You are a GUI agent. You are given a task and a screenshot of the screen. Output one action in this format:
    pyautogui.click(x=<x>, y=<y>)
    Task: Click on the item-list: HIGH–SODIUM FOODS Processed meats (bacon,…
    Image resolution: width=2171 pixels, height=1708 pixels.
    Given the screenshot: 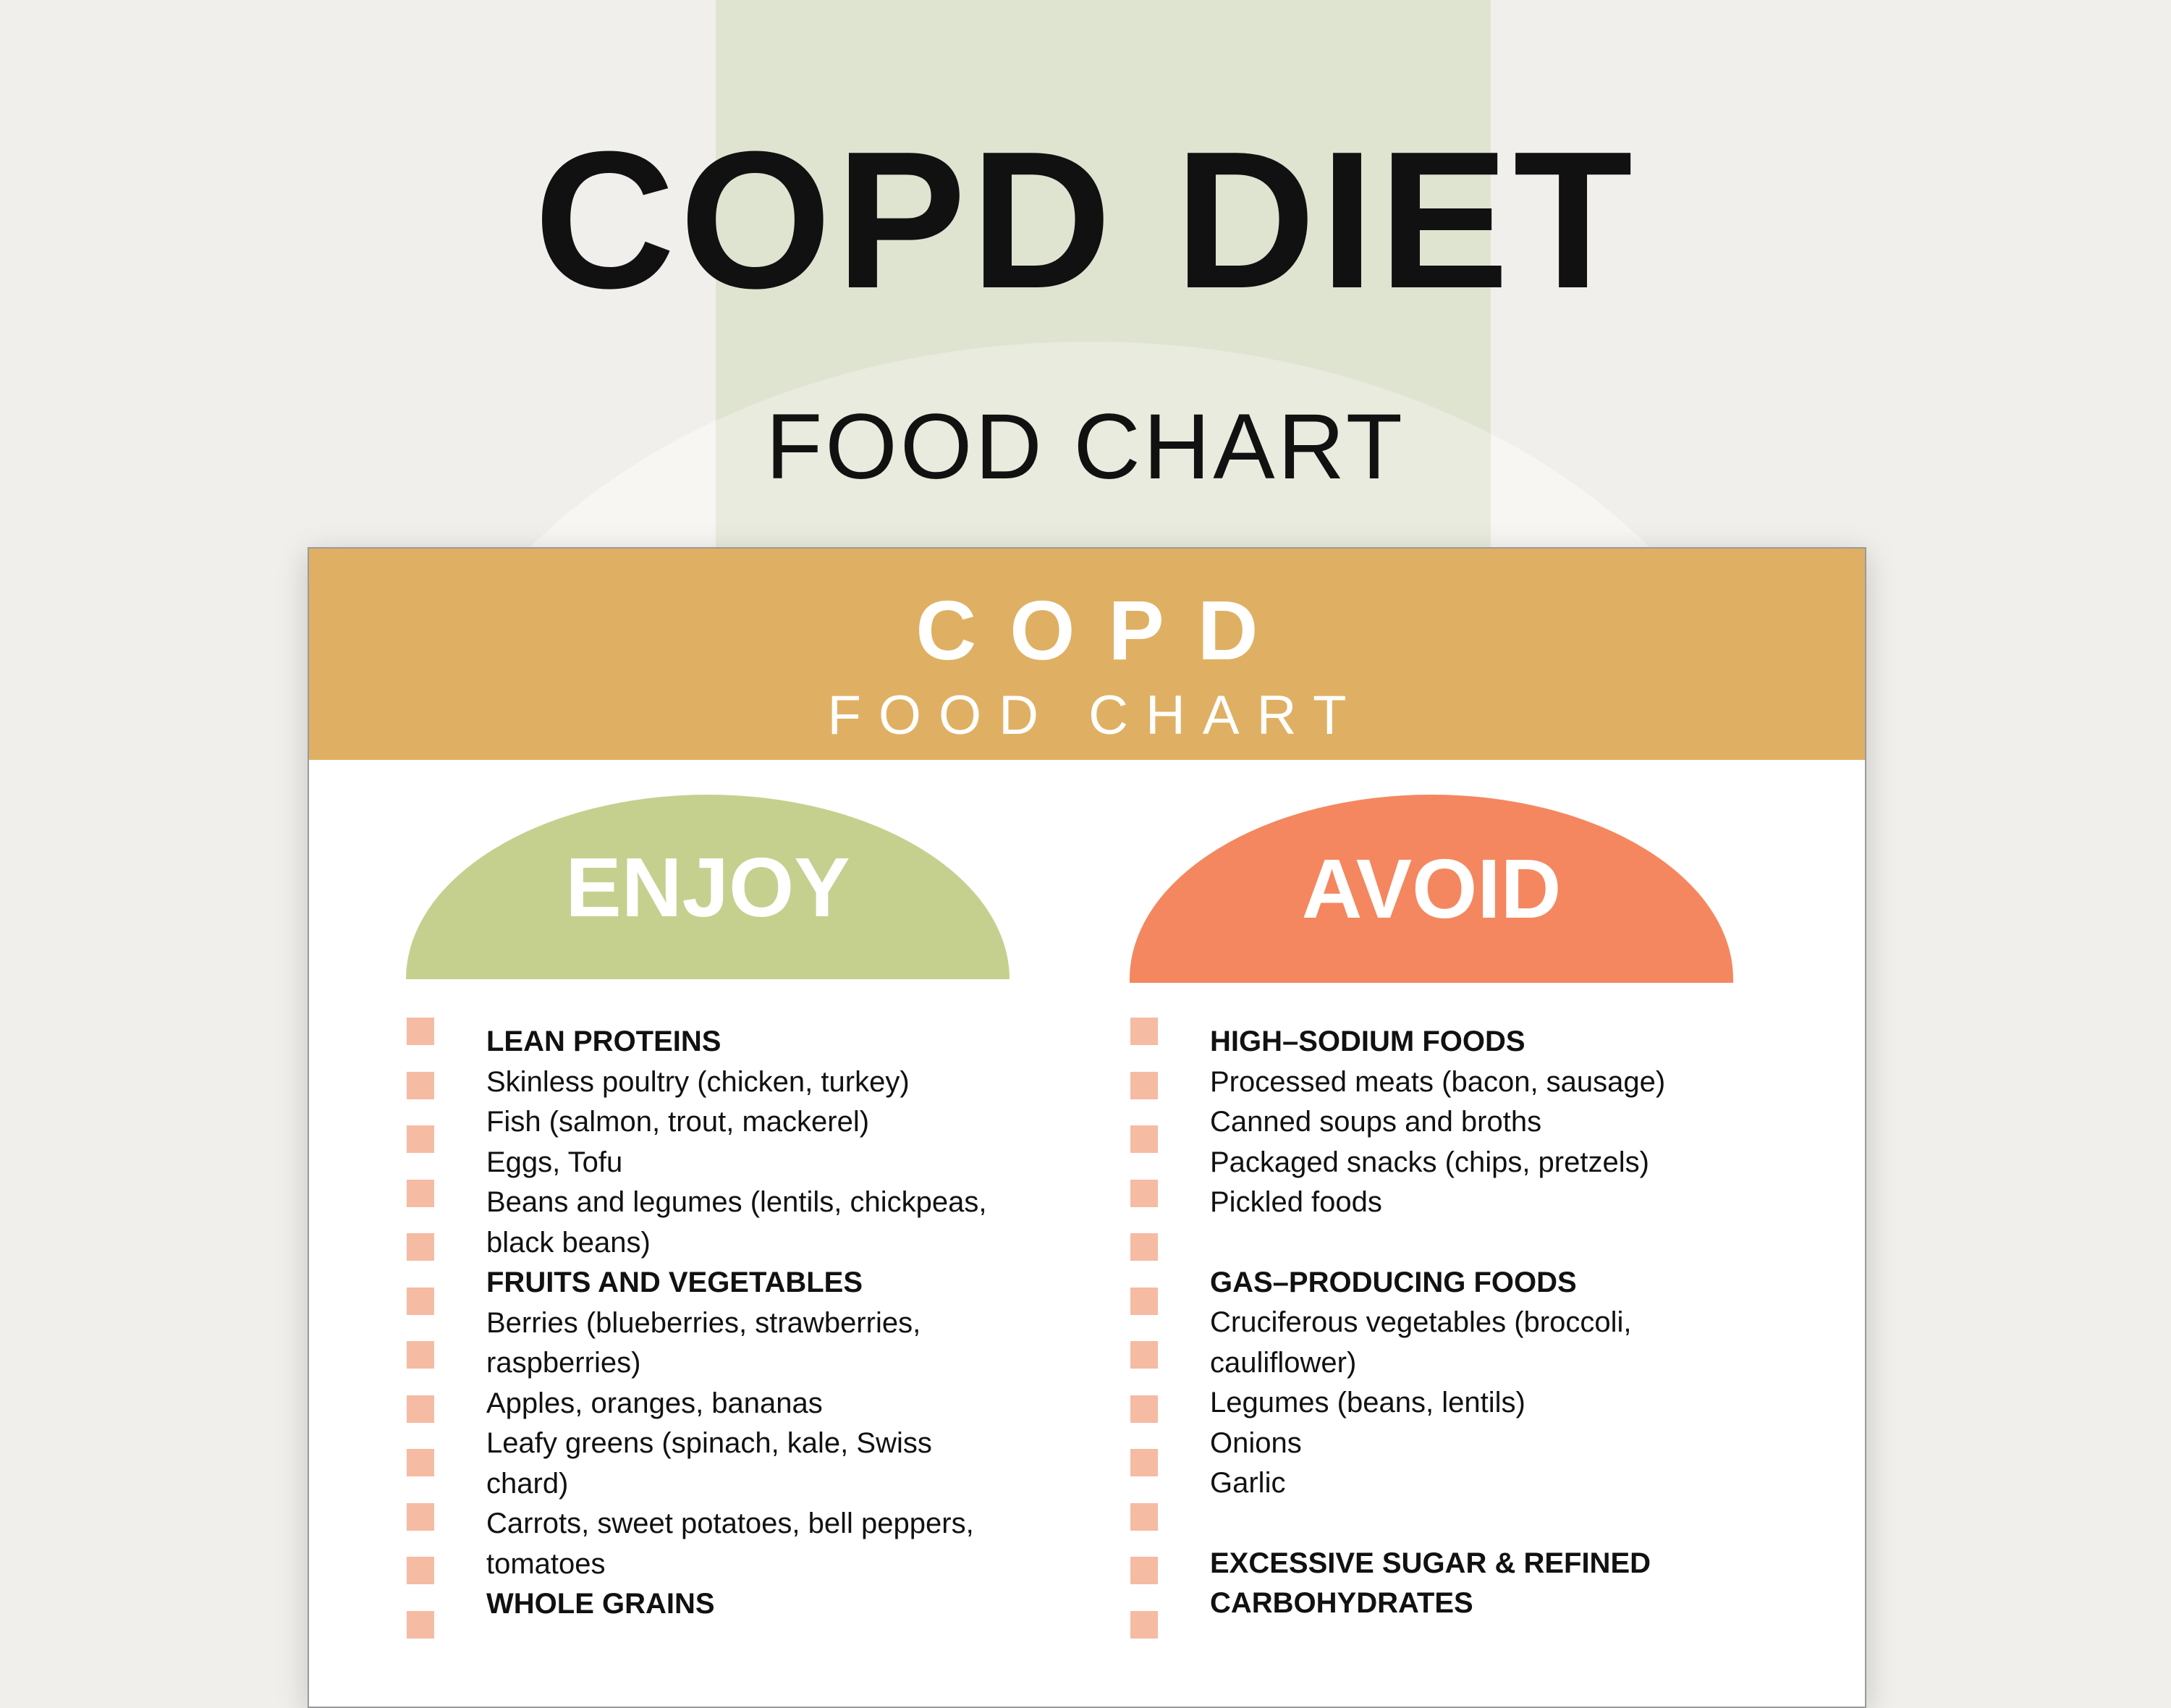 What is the action you would take?
    pyautogui.click(x=1463, y=1323)
    